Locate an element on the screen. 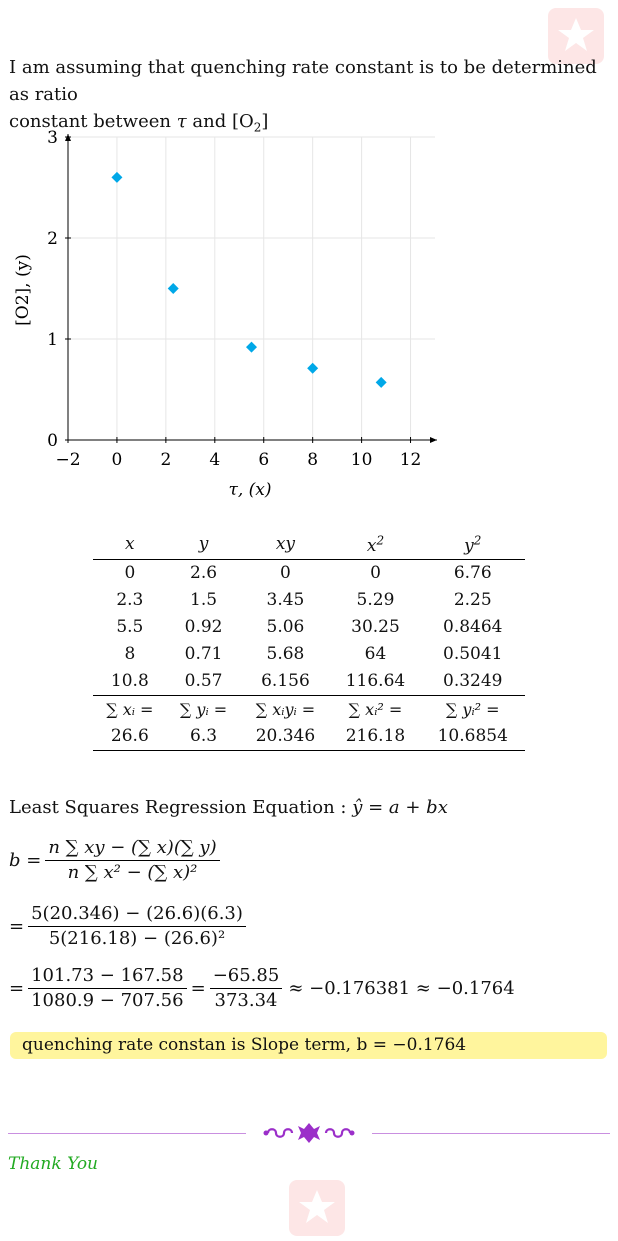 The width and height of the screenshot is (618, 1241). x-tick-label: 4 is located at coordinates (214, 460).